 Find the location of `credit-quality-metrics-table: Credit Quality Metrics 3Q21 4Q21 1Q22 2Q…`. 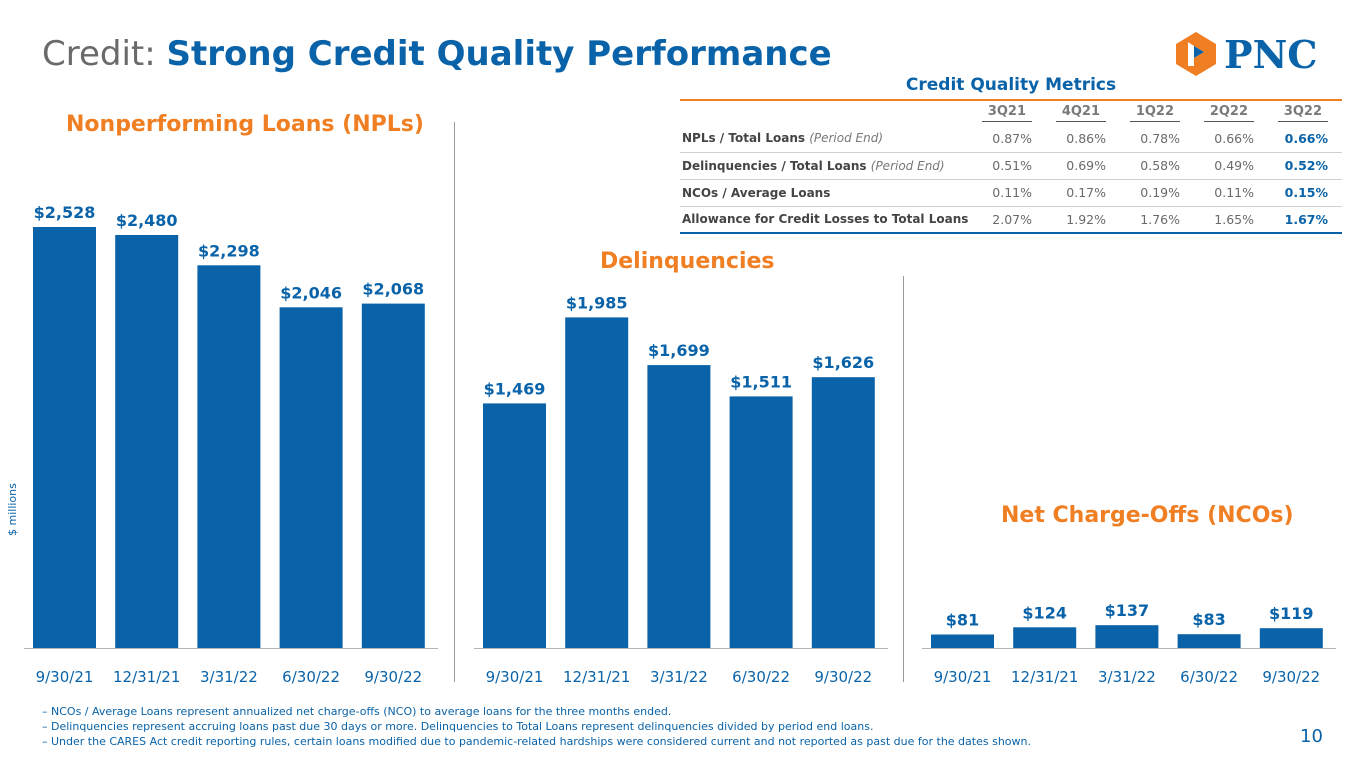

credit-quality-metrics-table: Credit Quality Metrics 3Q21 4Q21 1Q22 2Q… is located at coordinates (1011, 153).